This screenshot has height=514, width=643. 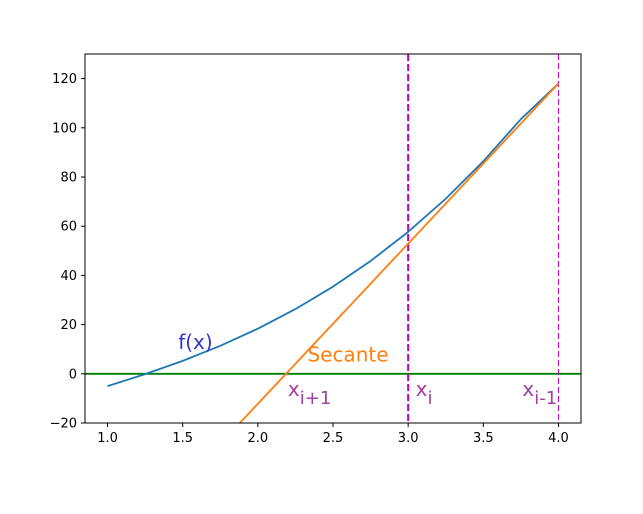 What do you see at coordinates (63, 424) in the screenshot?
I see `y-tick-label: −20` at bounding box center [63, 424].